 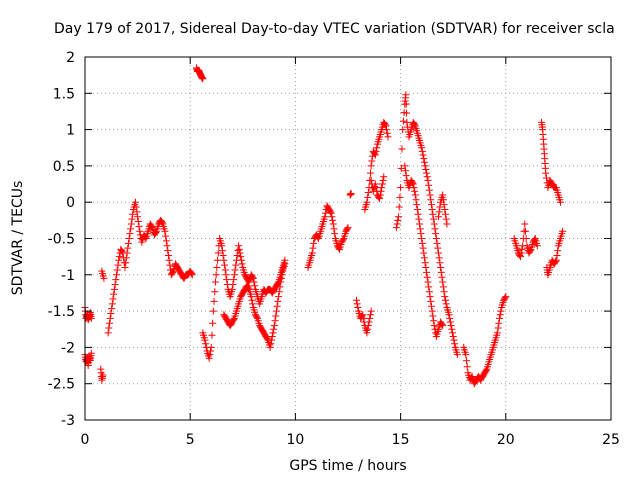 I want to click on x-axis-label: GPS time / hours, so click(x=347, y=466).